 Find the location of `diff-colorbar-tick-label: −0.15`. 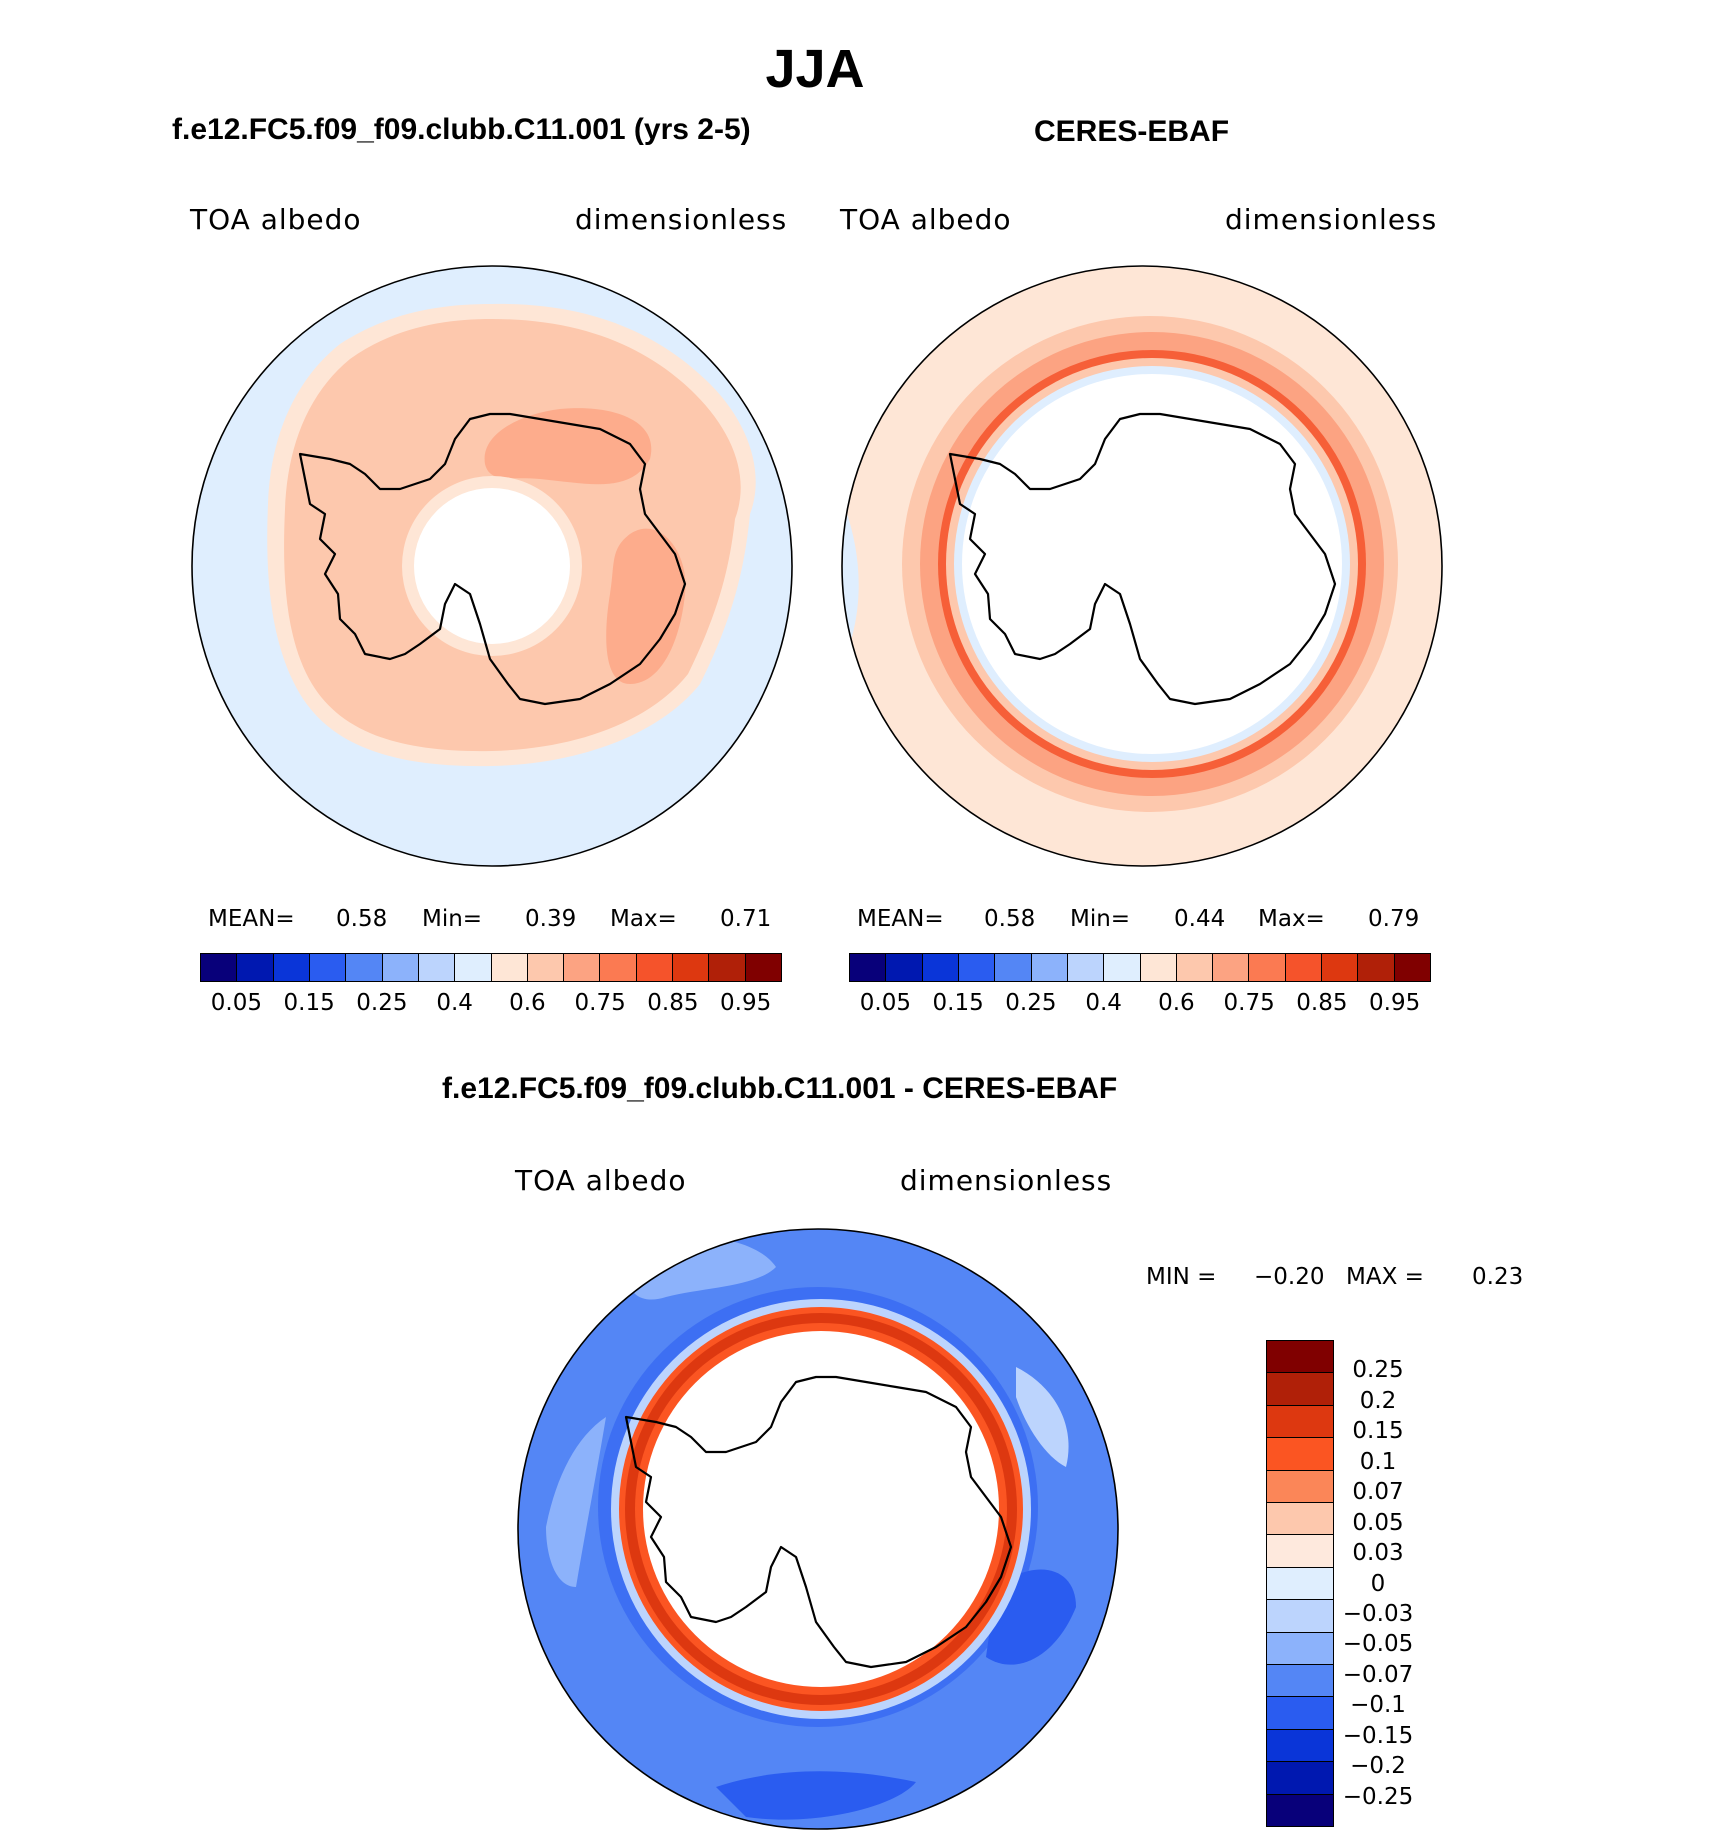

diff-colorbar-tick-label: −0.15 is located at coordinates (1378, 1735).